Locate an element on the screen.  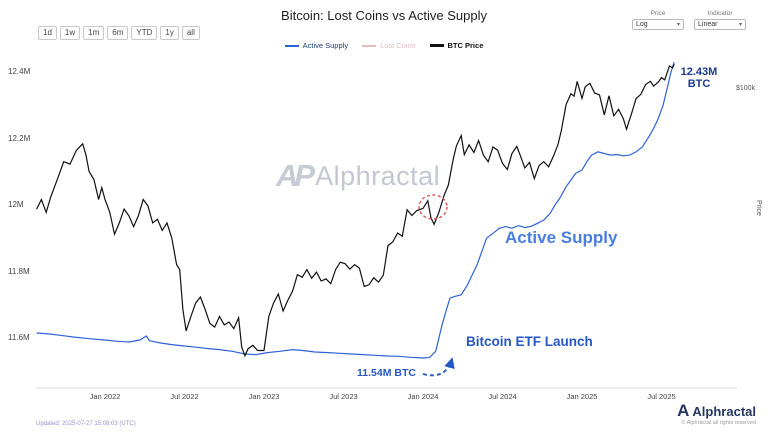
range-button-ytd: YTD is located at coordinates (144, 33).